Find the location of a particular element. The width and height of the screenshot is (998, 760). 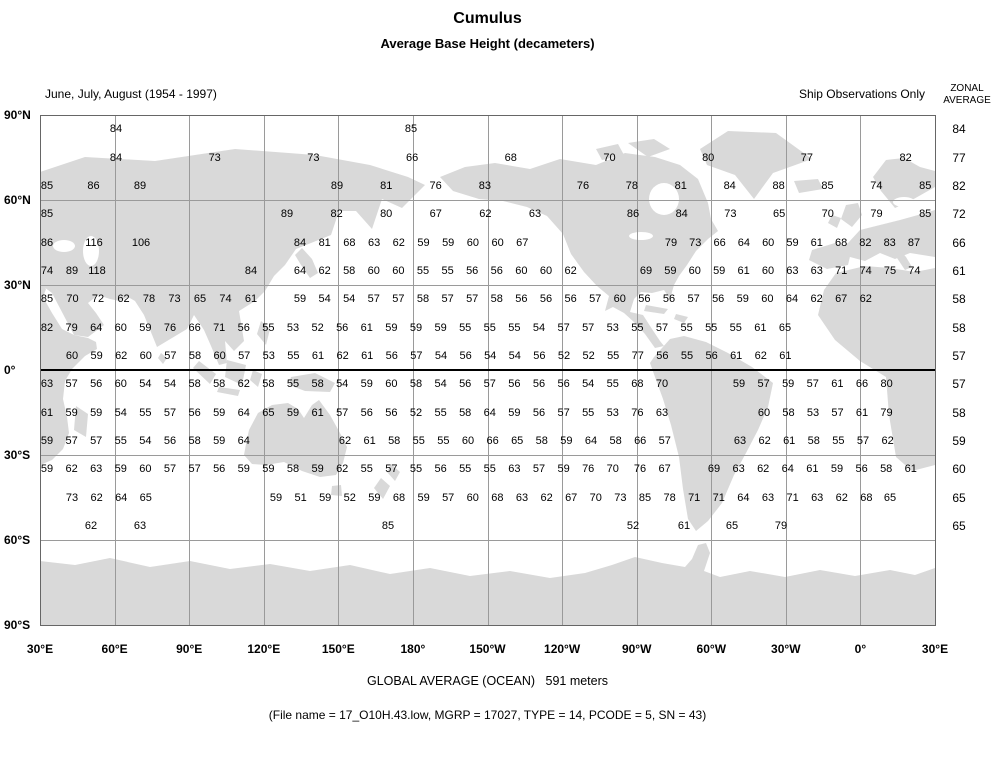

y-axis-tick-label: 60°S is located at coordinates (17, 540).